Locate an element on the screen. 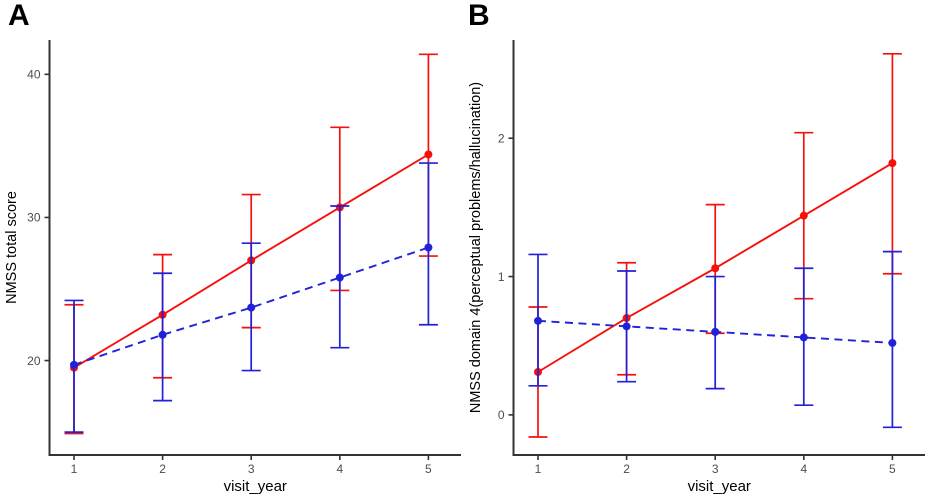 This screenshot has width=927, height=496. y-tick-label: 40 is located at coordinates (34, 75).